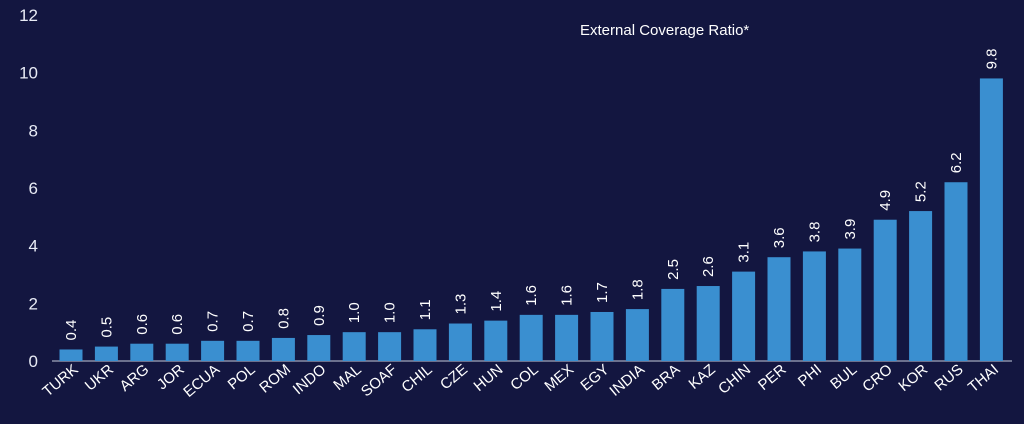  Describe the element at coordinates (983, 378) in the screenshot. I see `x-tick-label: THAI` at that location.